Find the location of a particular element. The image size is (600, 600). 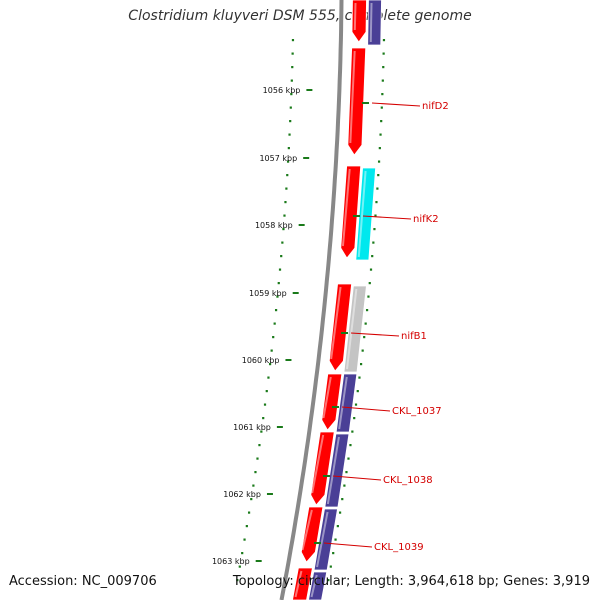

cds-gray-block-highlight is located at coordinates (352, 329).